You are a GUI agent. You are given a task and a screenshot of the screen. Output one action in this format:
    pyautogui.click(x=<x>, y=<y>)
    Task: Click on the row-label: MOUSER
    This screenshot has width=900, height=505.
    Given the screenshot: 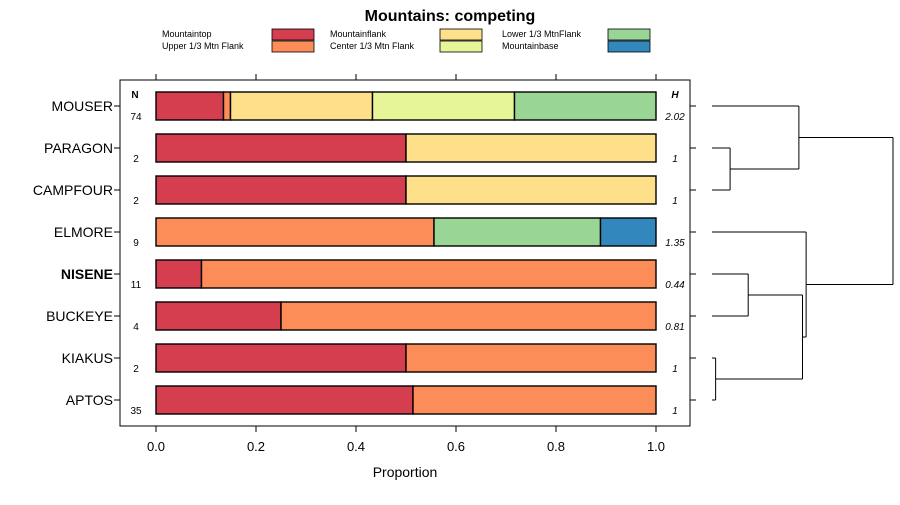 What is the action you would take?
    pyautogui.click(x=82, y=106)
    